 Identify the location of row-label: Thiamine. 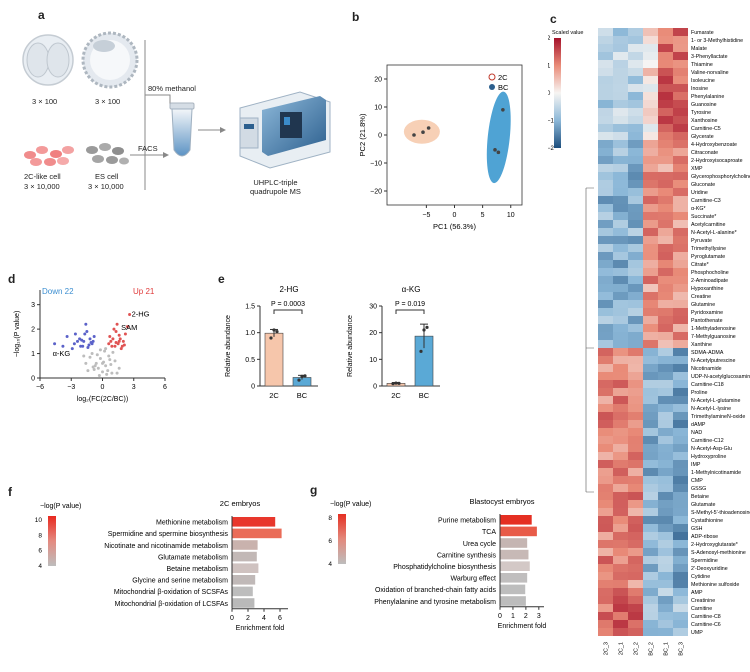
(702, 65).